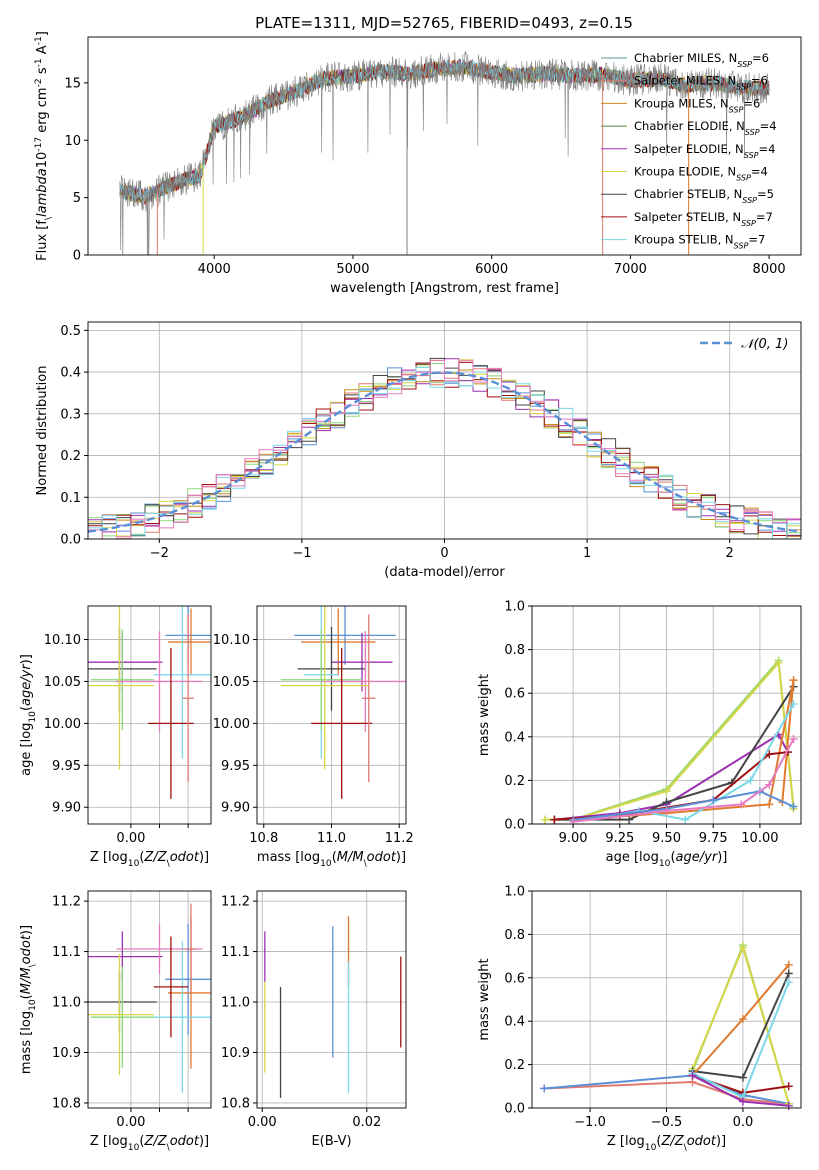 The height and width of the screenshot is (1170, 819). I want to click on x-tick-label: 7000, so click(630, 269).